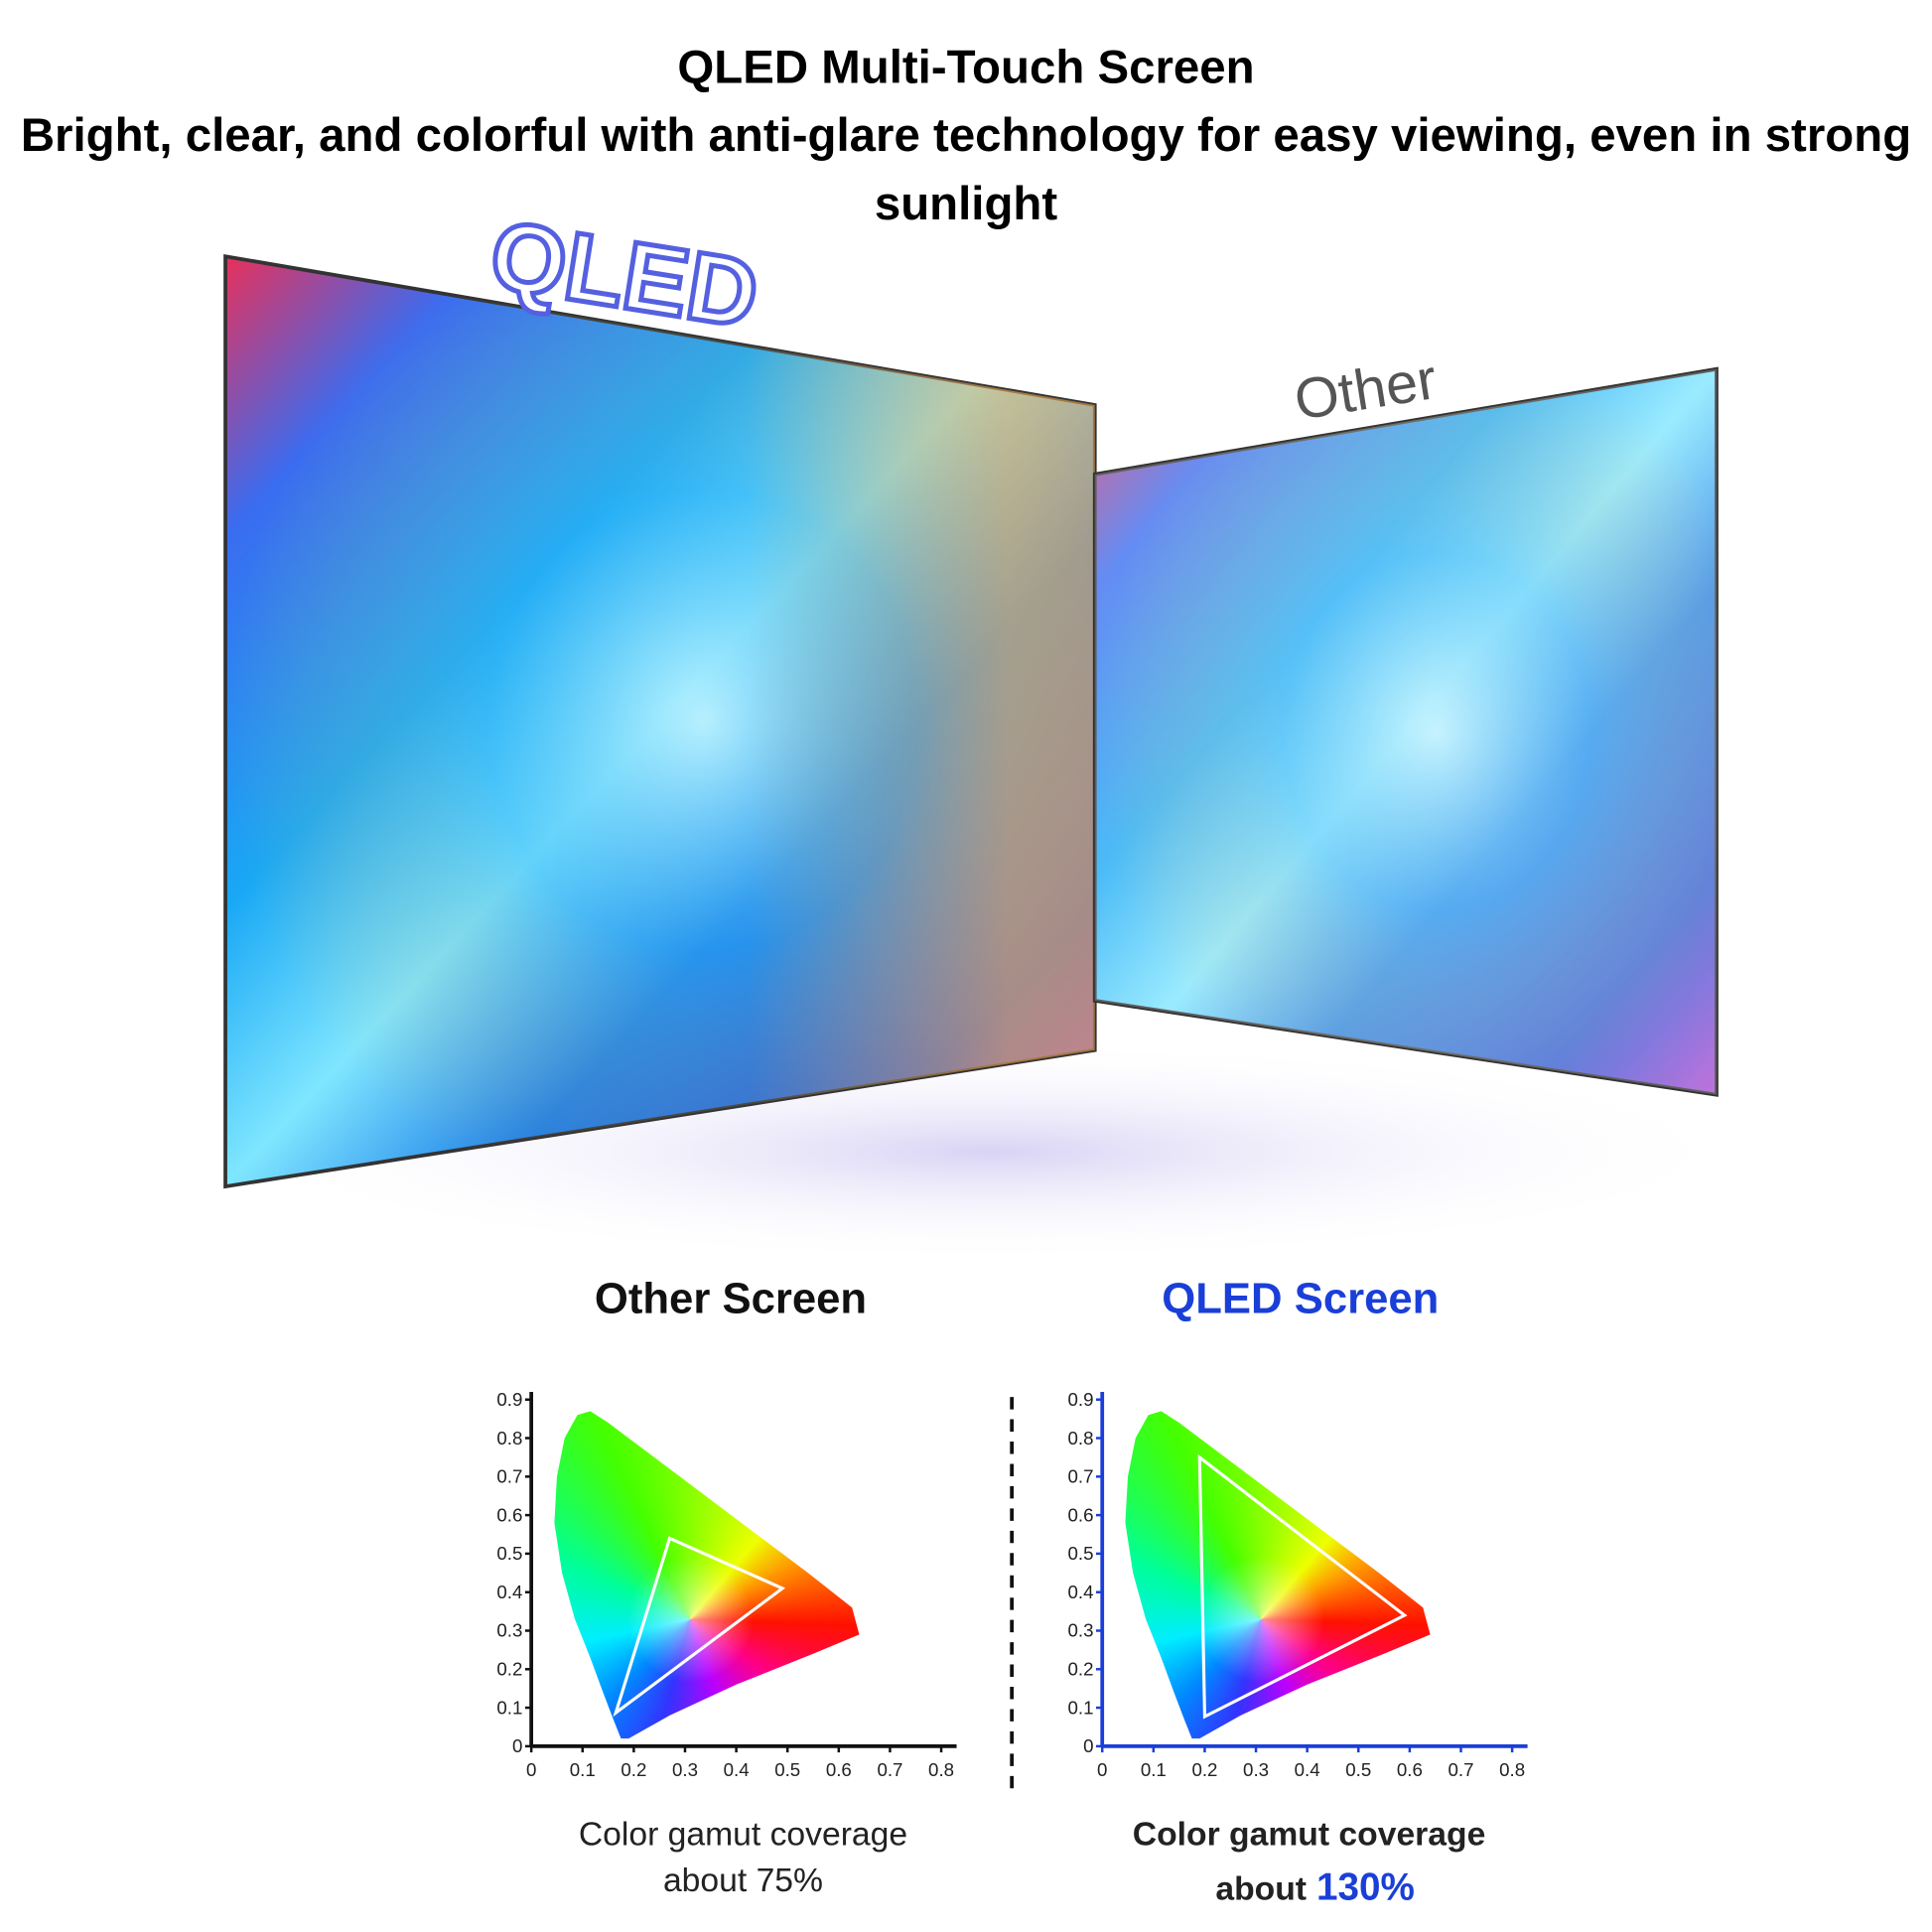  I want to click on screen-glow, so click(1406, 731).